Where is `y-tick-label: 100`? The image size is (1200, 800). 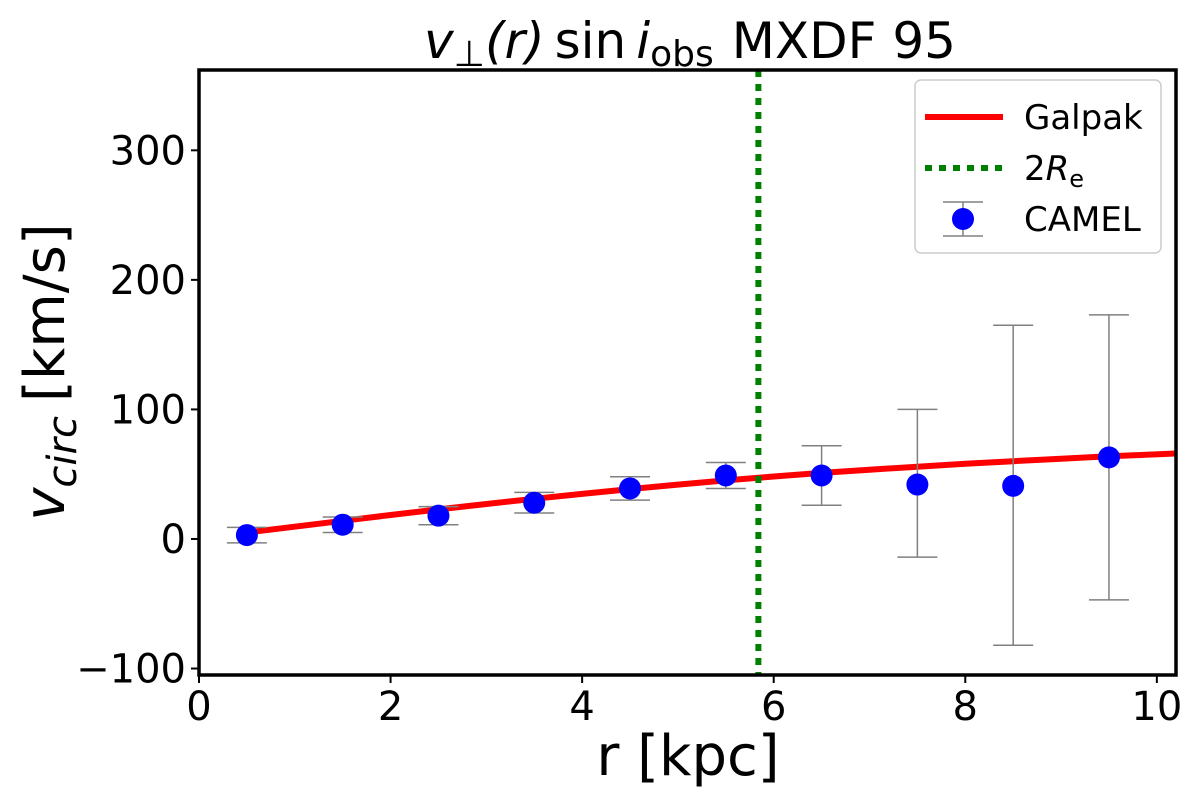
y-tick-label: 100 is located at coordinates (148, 410).